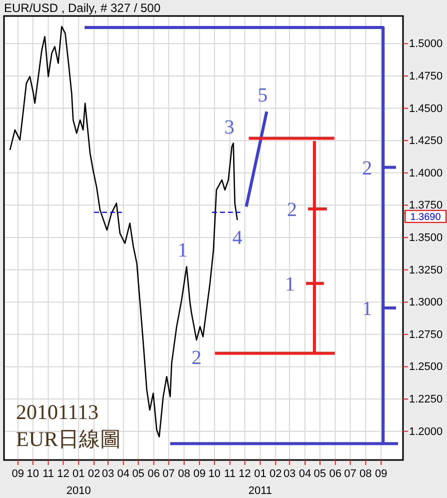  Describe the element at coordinates (426, 44) in the screenshot. I see `y-tick-label: 1.5000` at that location.